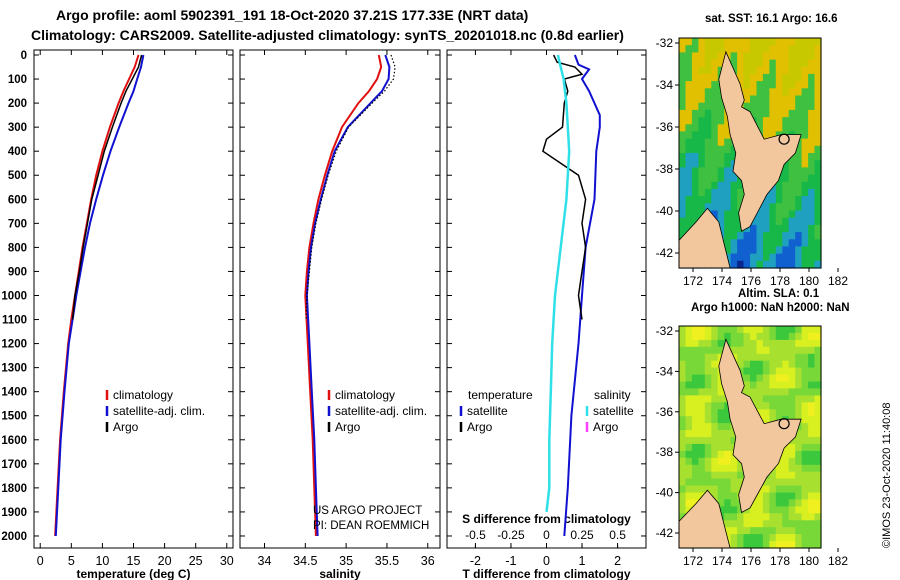  I want to click on x-axis-label: temperature (deg C), so click(133, 573).